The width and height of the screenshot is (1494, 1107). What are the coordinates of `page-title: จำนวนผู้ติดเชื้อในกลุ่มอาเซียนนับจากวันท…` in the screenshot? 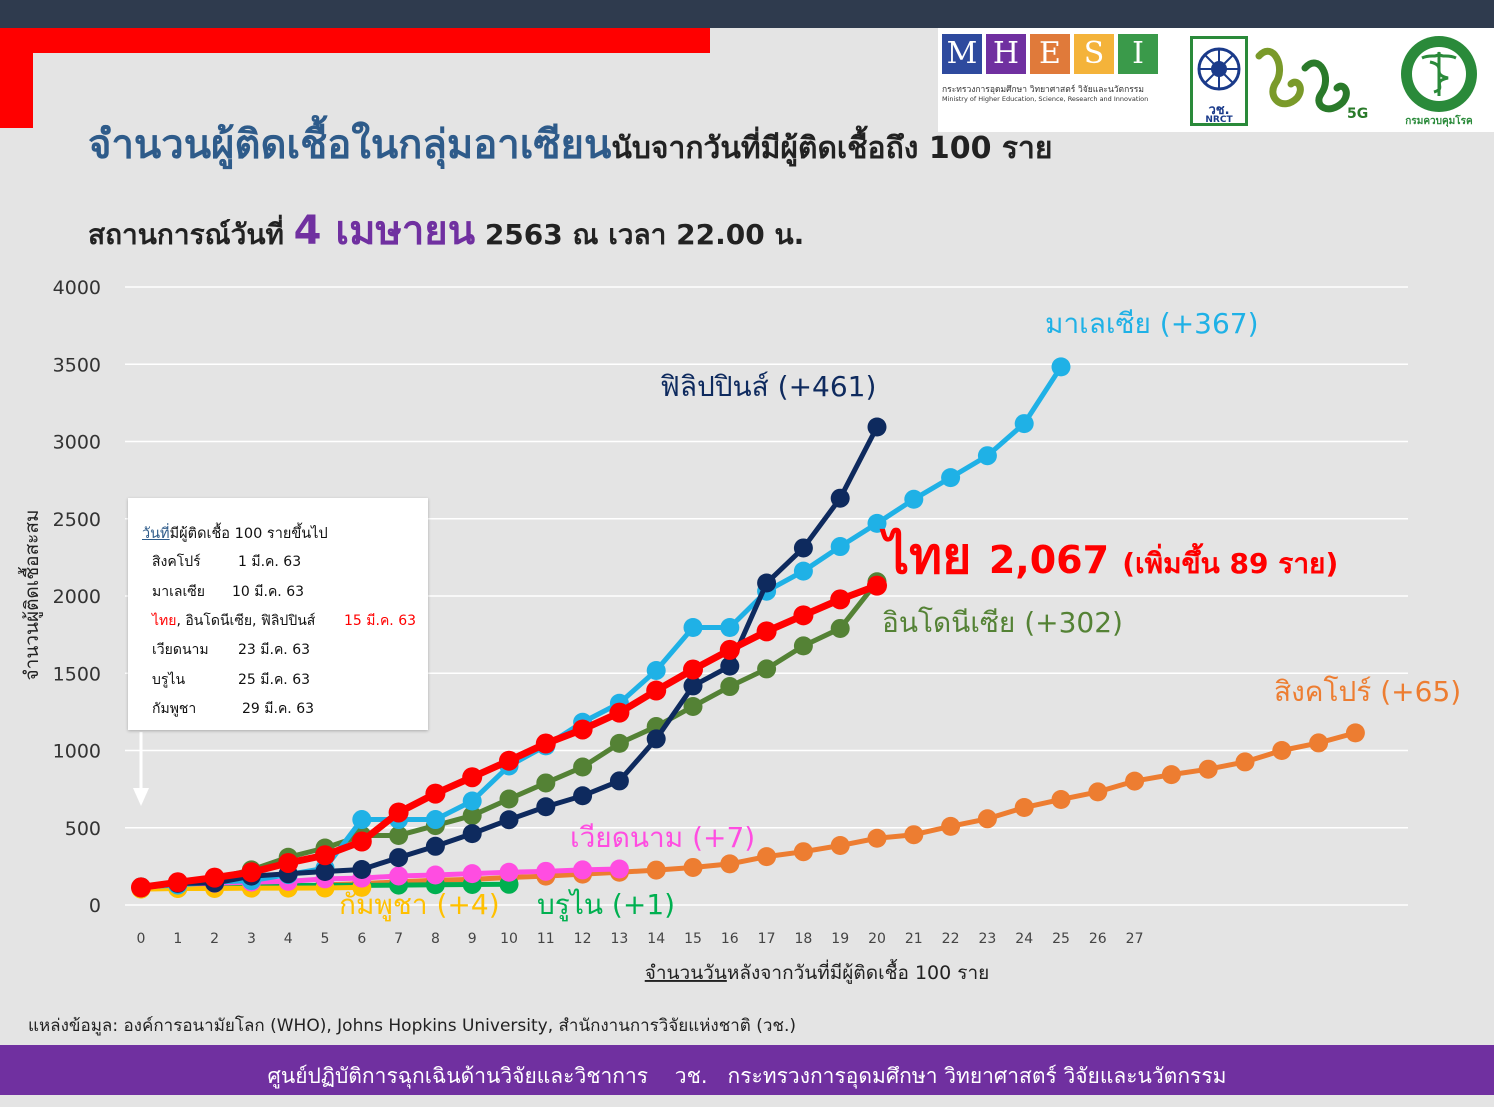 It's located at (570, 144).